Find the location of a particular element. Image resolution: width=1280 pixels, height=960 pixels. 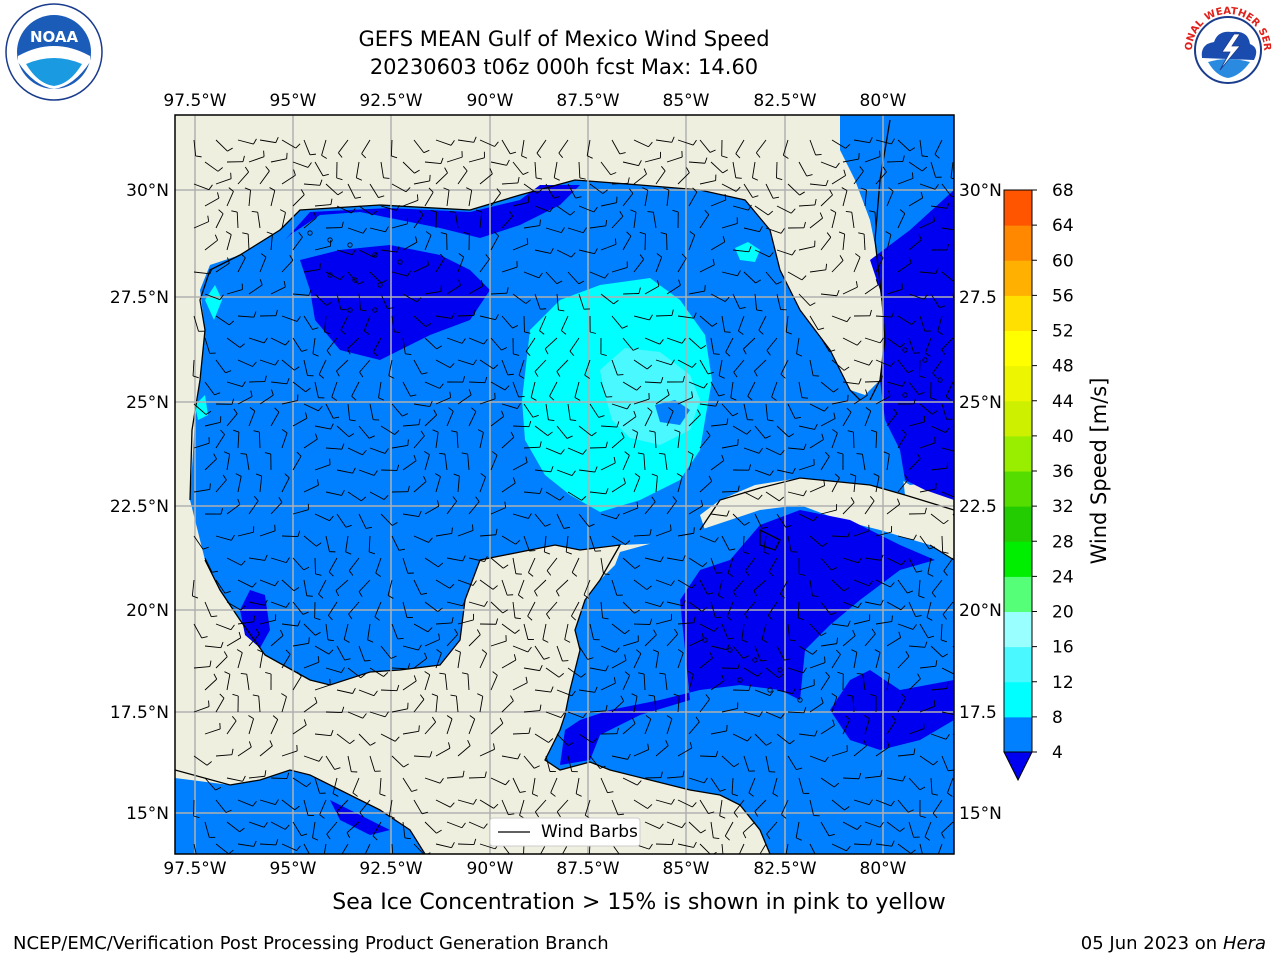

chart-title-line2: 20230603 t06z 000h fcst Max: 14.60 is located at coordinates (564, 67).